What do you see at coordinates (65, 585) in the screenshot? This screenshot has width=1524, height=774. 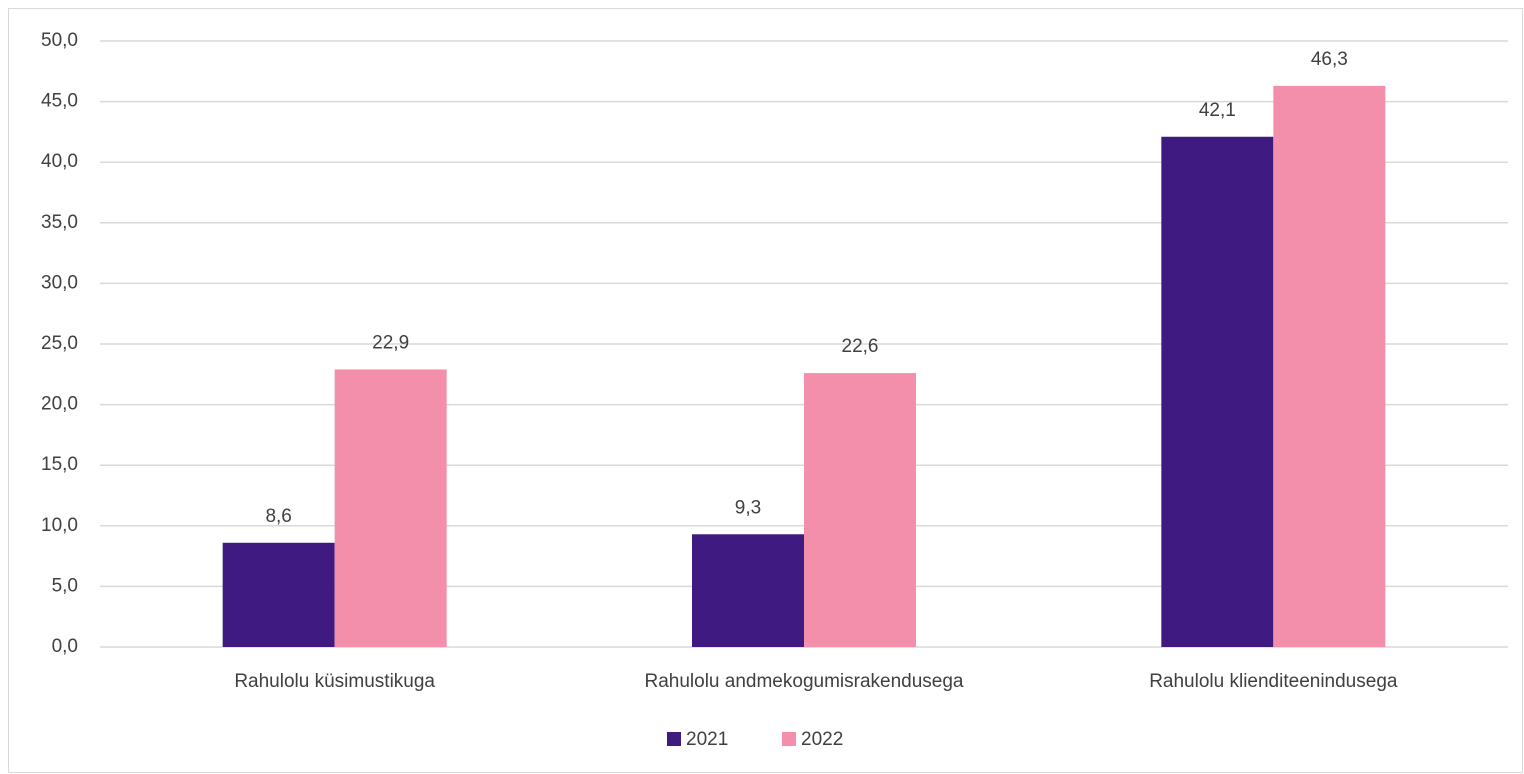 I see `y-tick-label: 5,0` at bounding box center [65, 585].